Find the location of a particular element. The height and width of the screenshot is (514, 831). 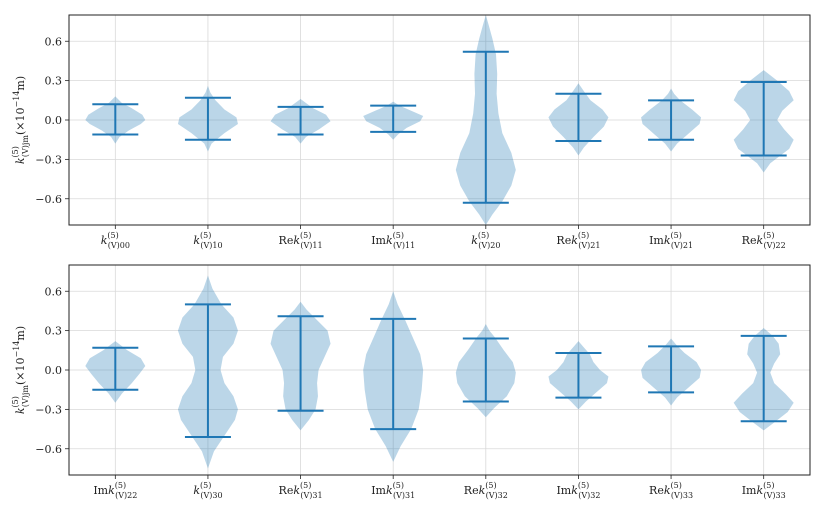

x-tick-label: Imk(5) (V)33 is located at coordinates (764, 490).